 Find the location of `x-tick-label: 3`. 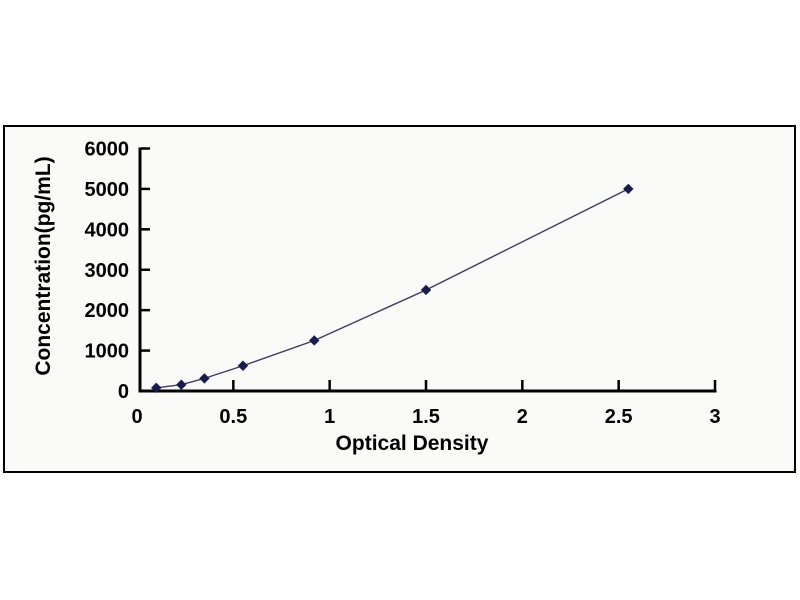

x-tick-label: 3 is located at coordinates (714, 417).